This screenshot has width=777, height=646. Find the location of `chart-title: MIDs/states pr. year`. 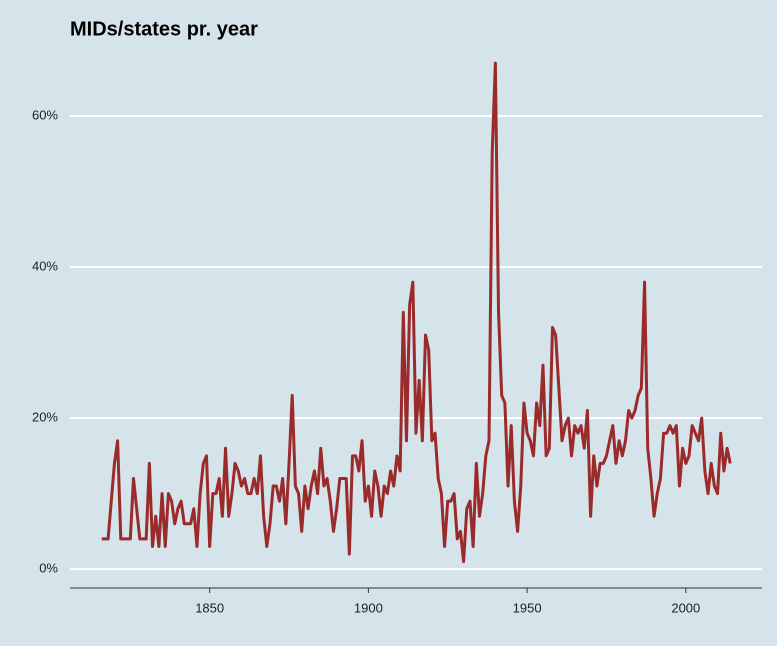

chart-title: MIDs/states pr. year is located at coordinates (164, 29).